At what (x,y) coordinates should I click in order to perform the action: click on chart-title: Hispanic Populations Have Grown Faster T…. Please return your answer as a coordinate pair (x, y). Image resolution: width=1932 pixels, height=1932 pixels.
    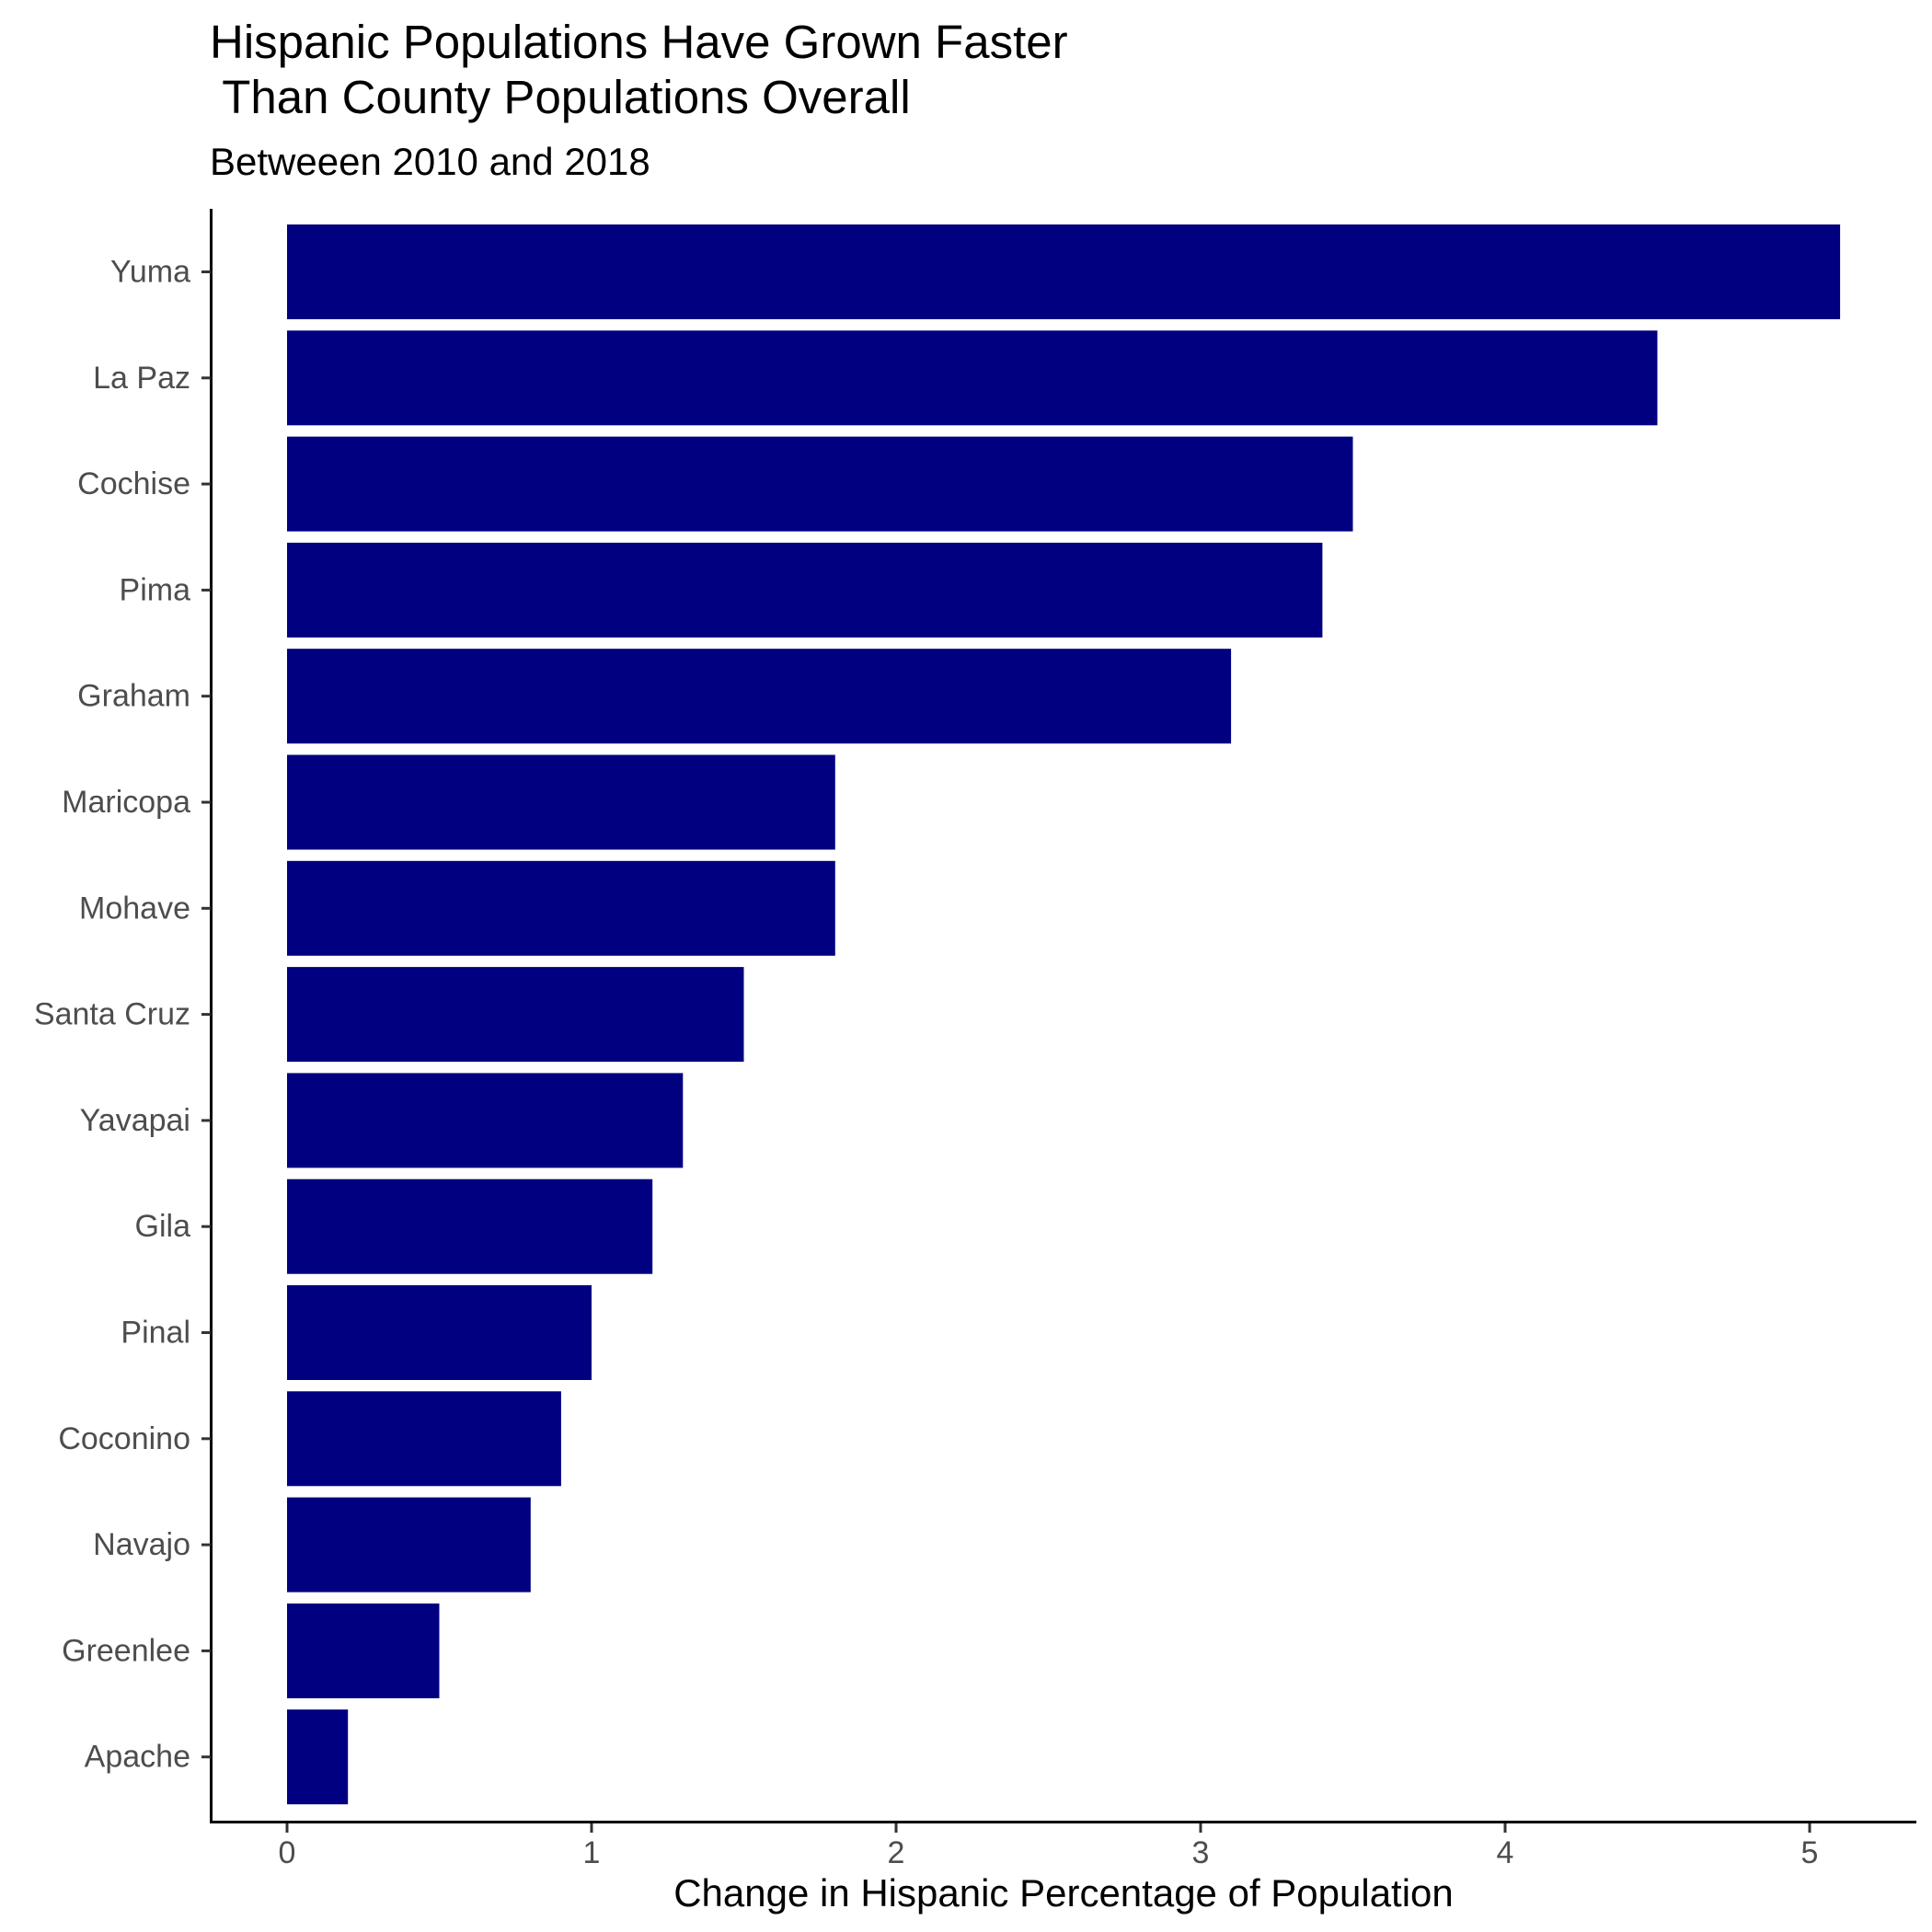
    Looking at the image, I should click on (639, 69).